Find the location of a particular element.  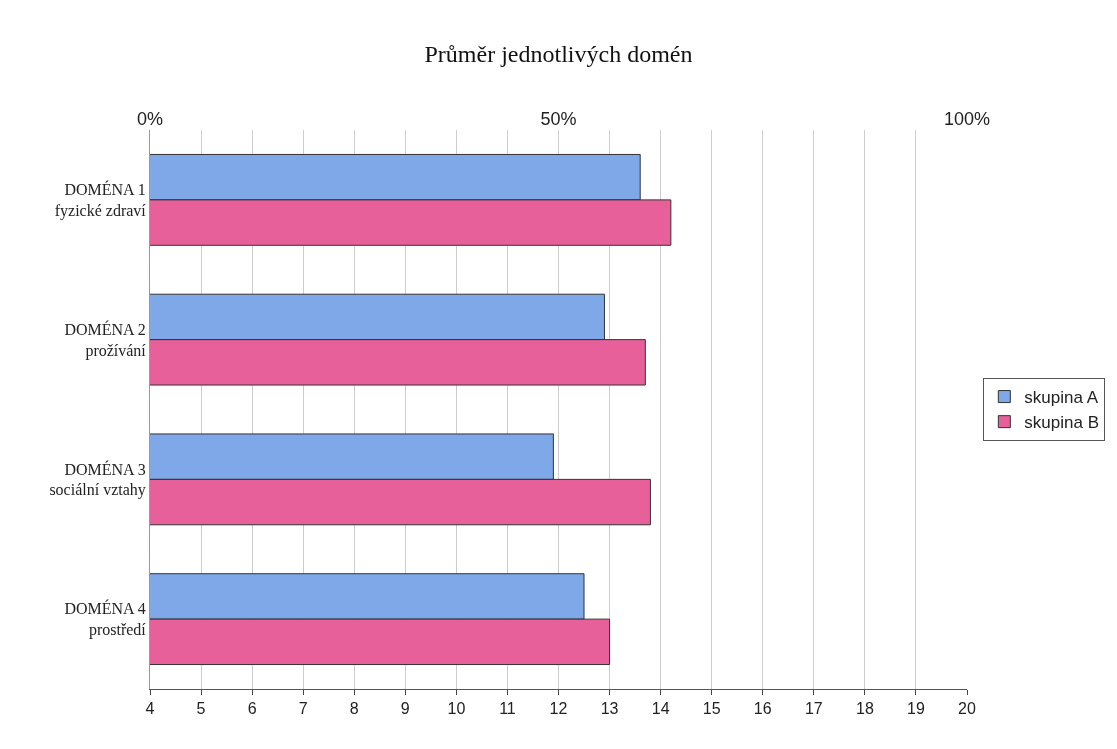

x2-tick-label: 0% is located at coordinates (150, 119).